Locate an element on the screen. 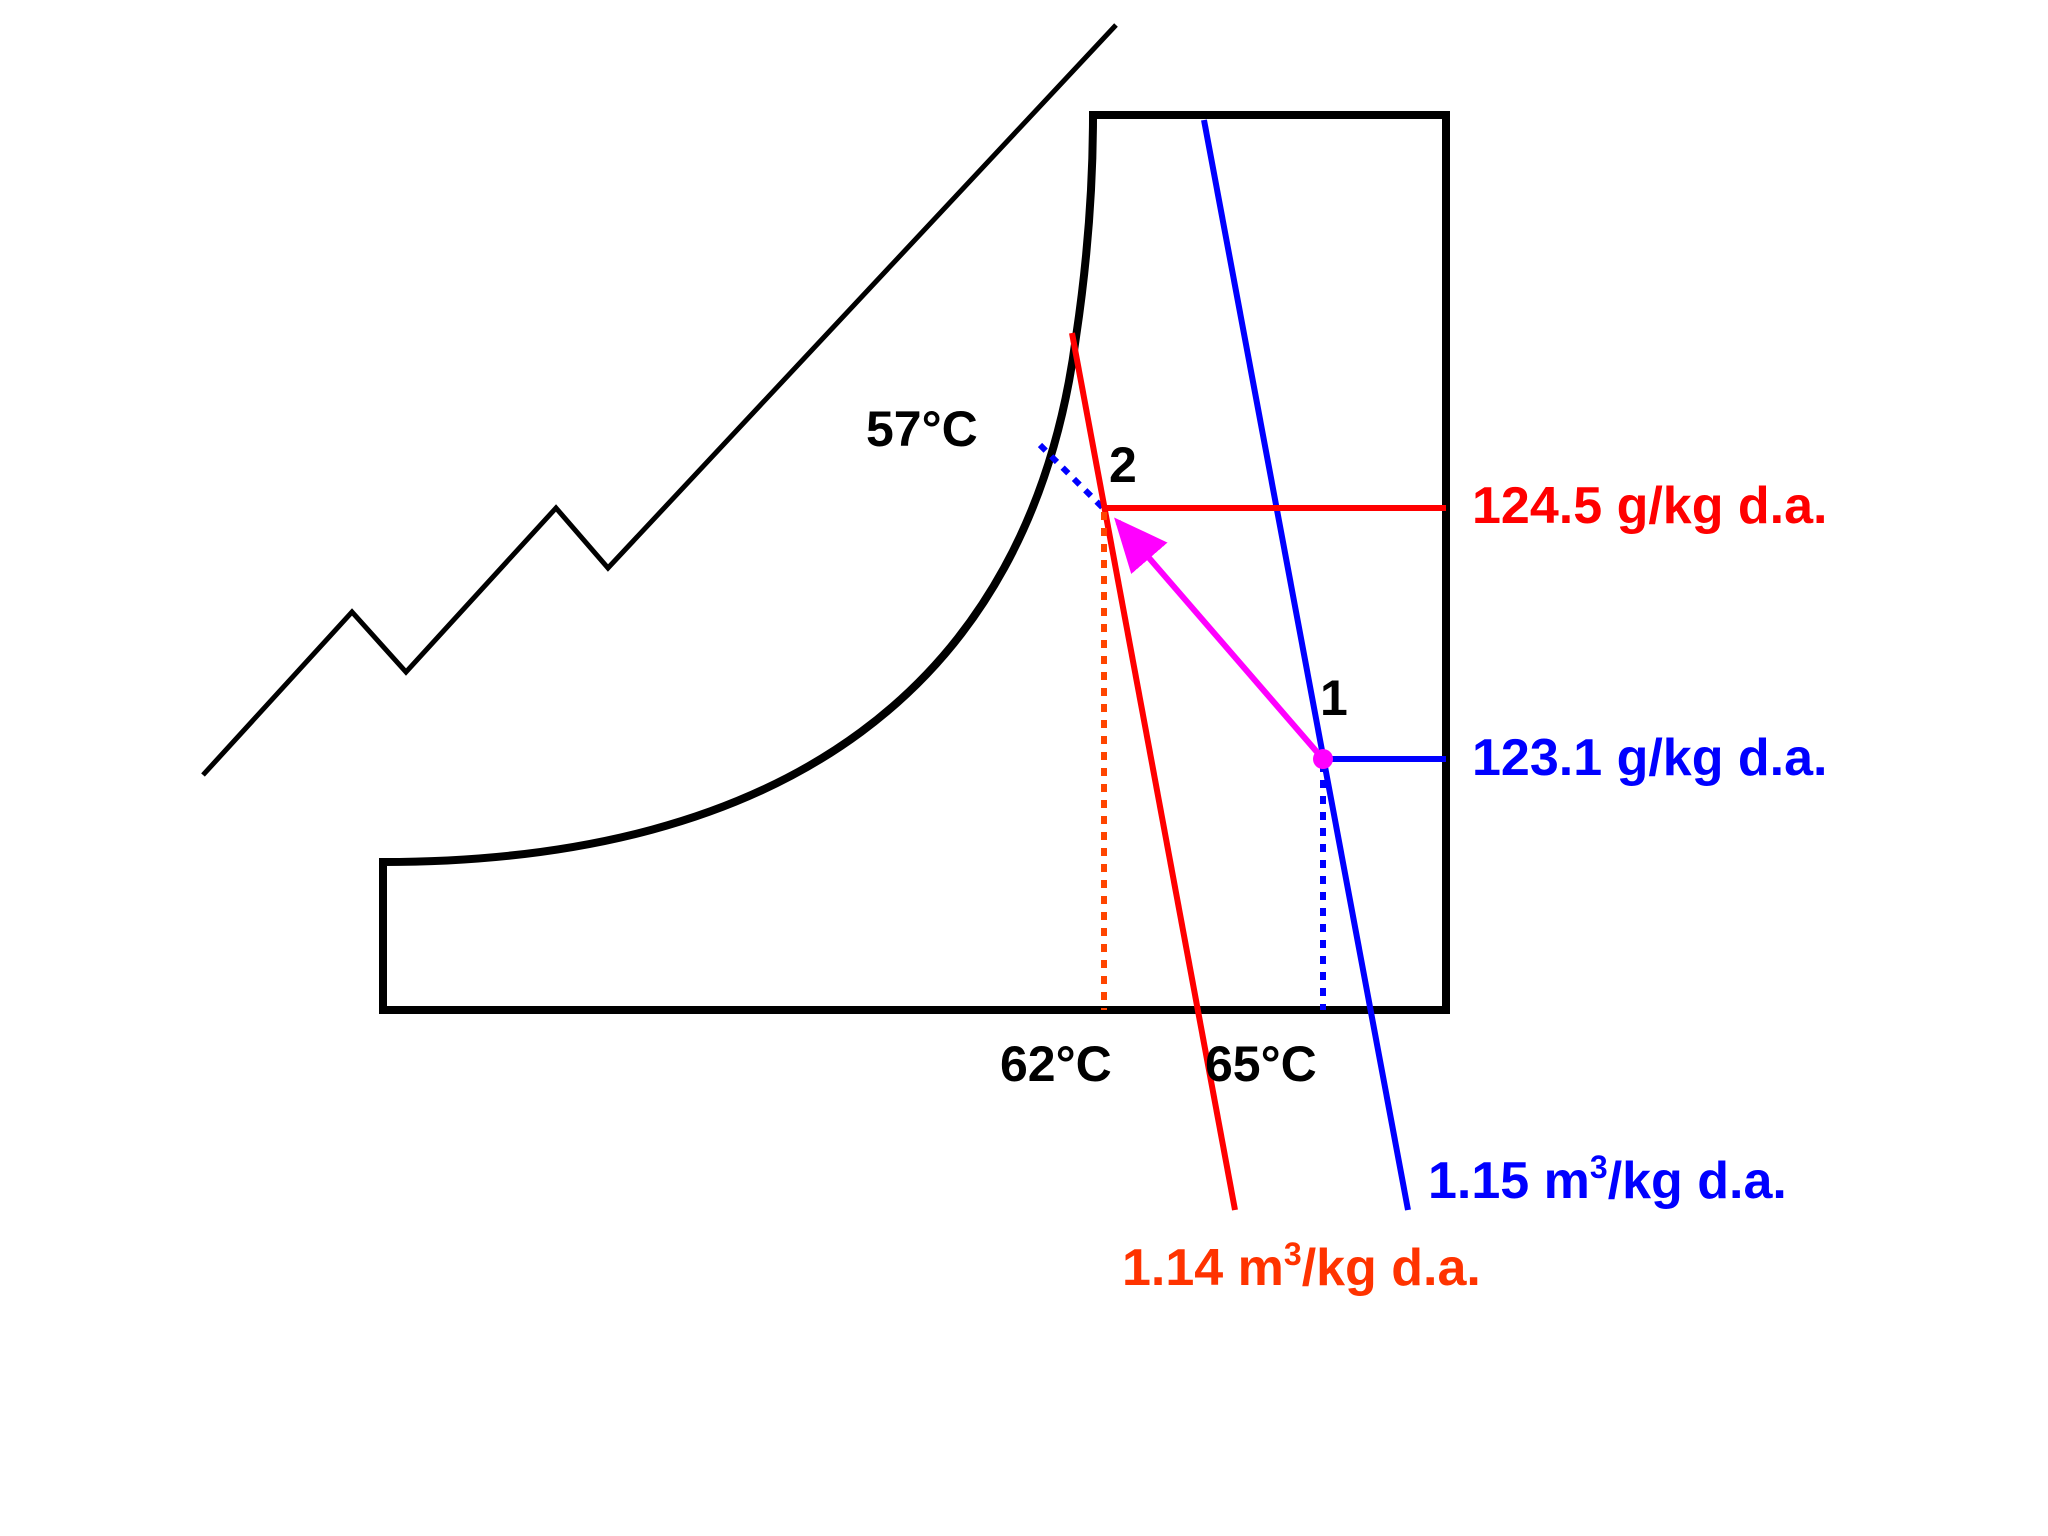  volume-label-state-2: 1.14 m3/kg d.a. is located at coordinates (1301, 1266).